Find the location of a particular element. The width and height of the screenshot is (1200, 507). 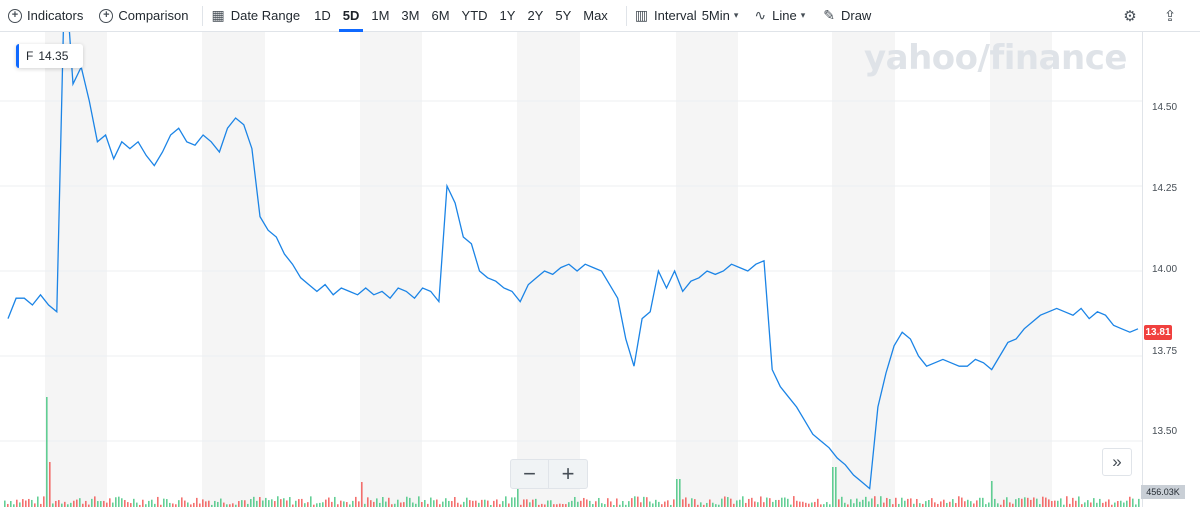

indicators-button: + Indicators is located at coordinates (45, 16).